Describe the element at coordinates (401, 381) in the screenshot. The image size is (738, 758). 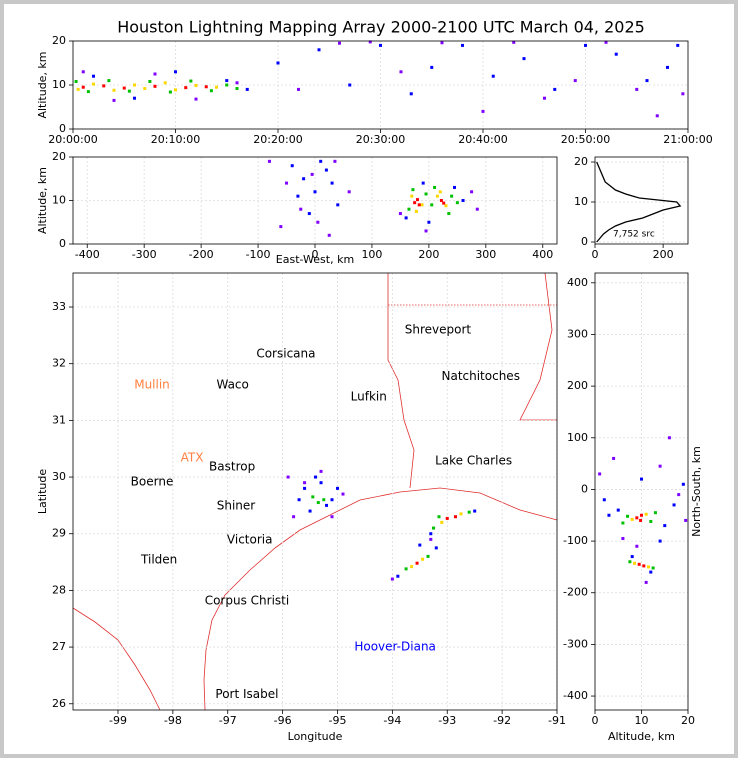
I see `tx-la-border` at that location.